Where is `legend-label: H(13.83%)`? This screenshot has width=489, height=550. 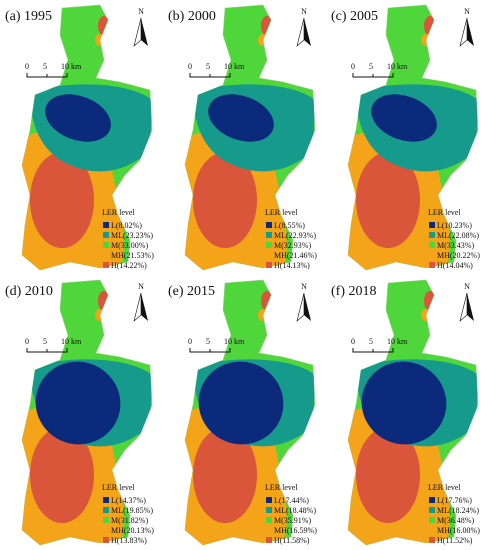 legend-label: H(13.83%) is located at coordinates (129, 540).